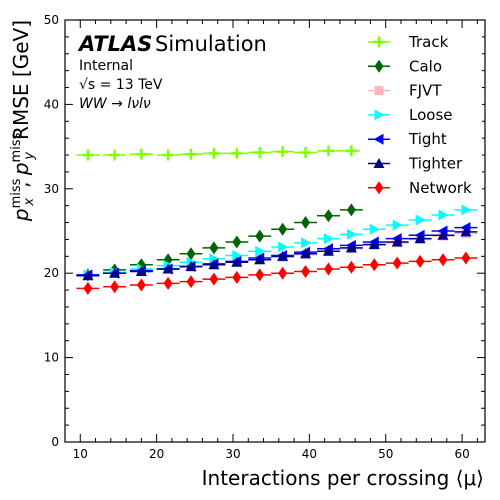  I want to click on legend-item-fjvt: FJVT, so click(405, 91).